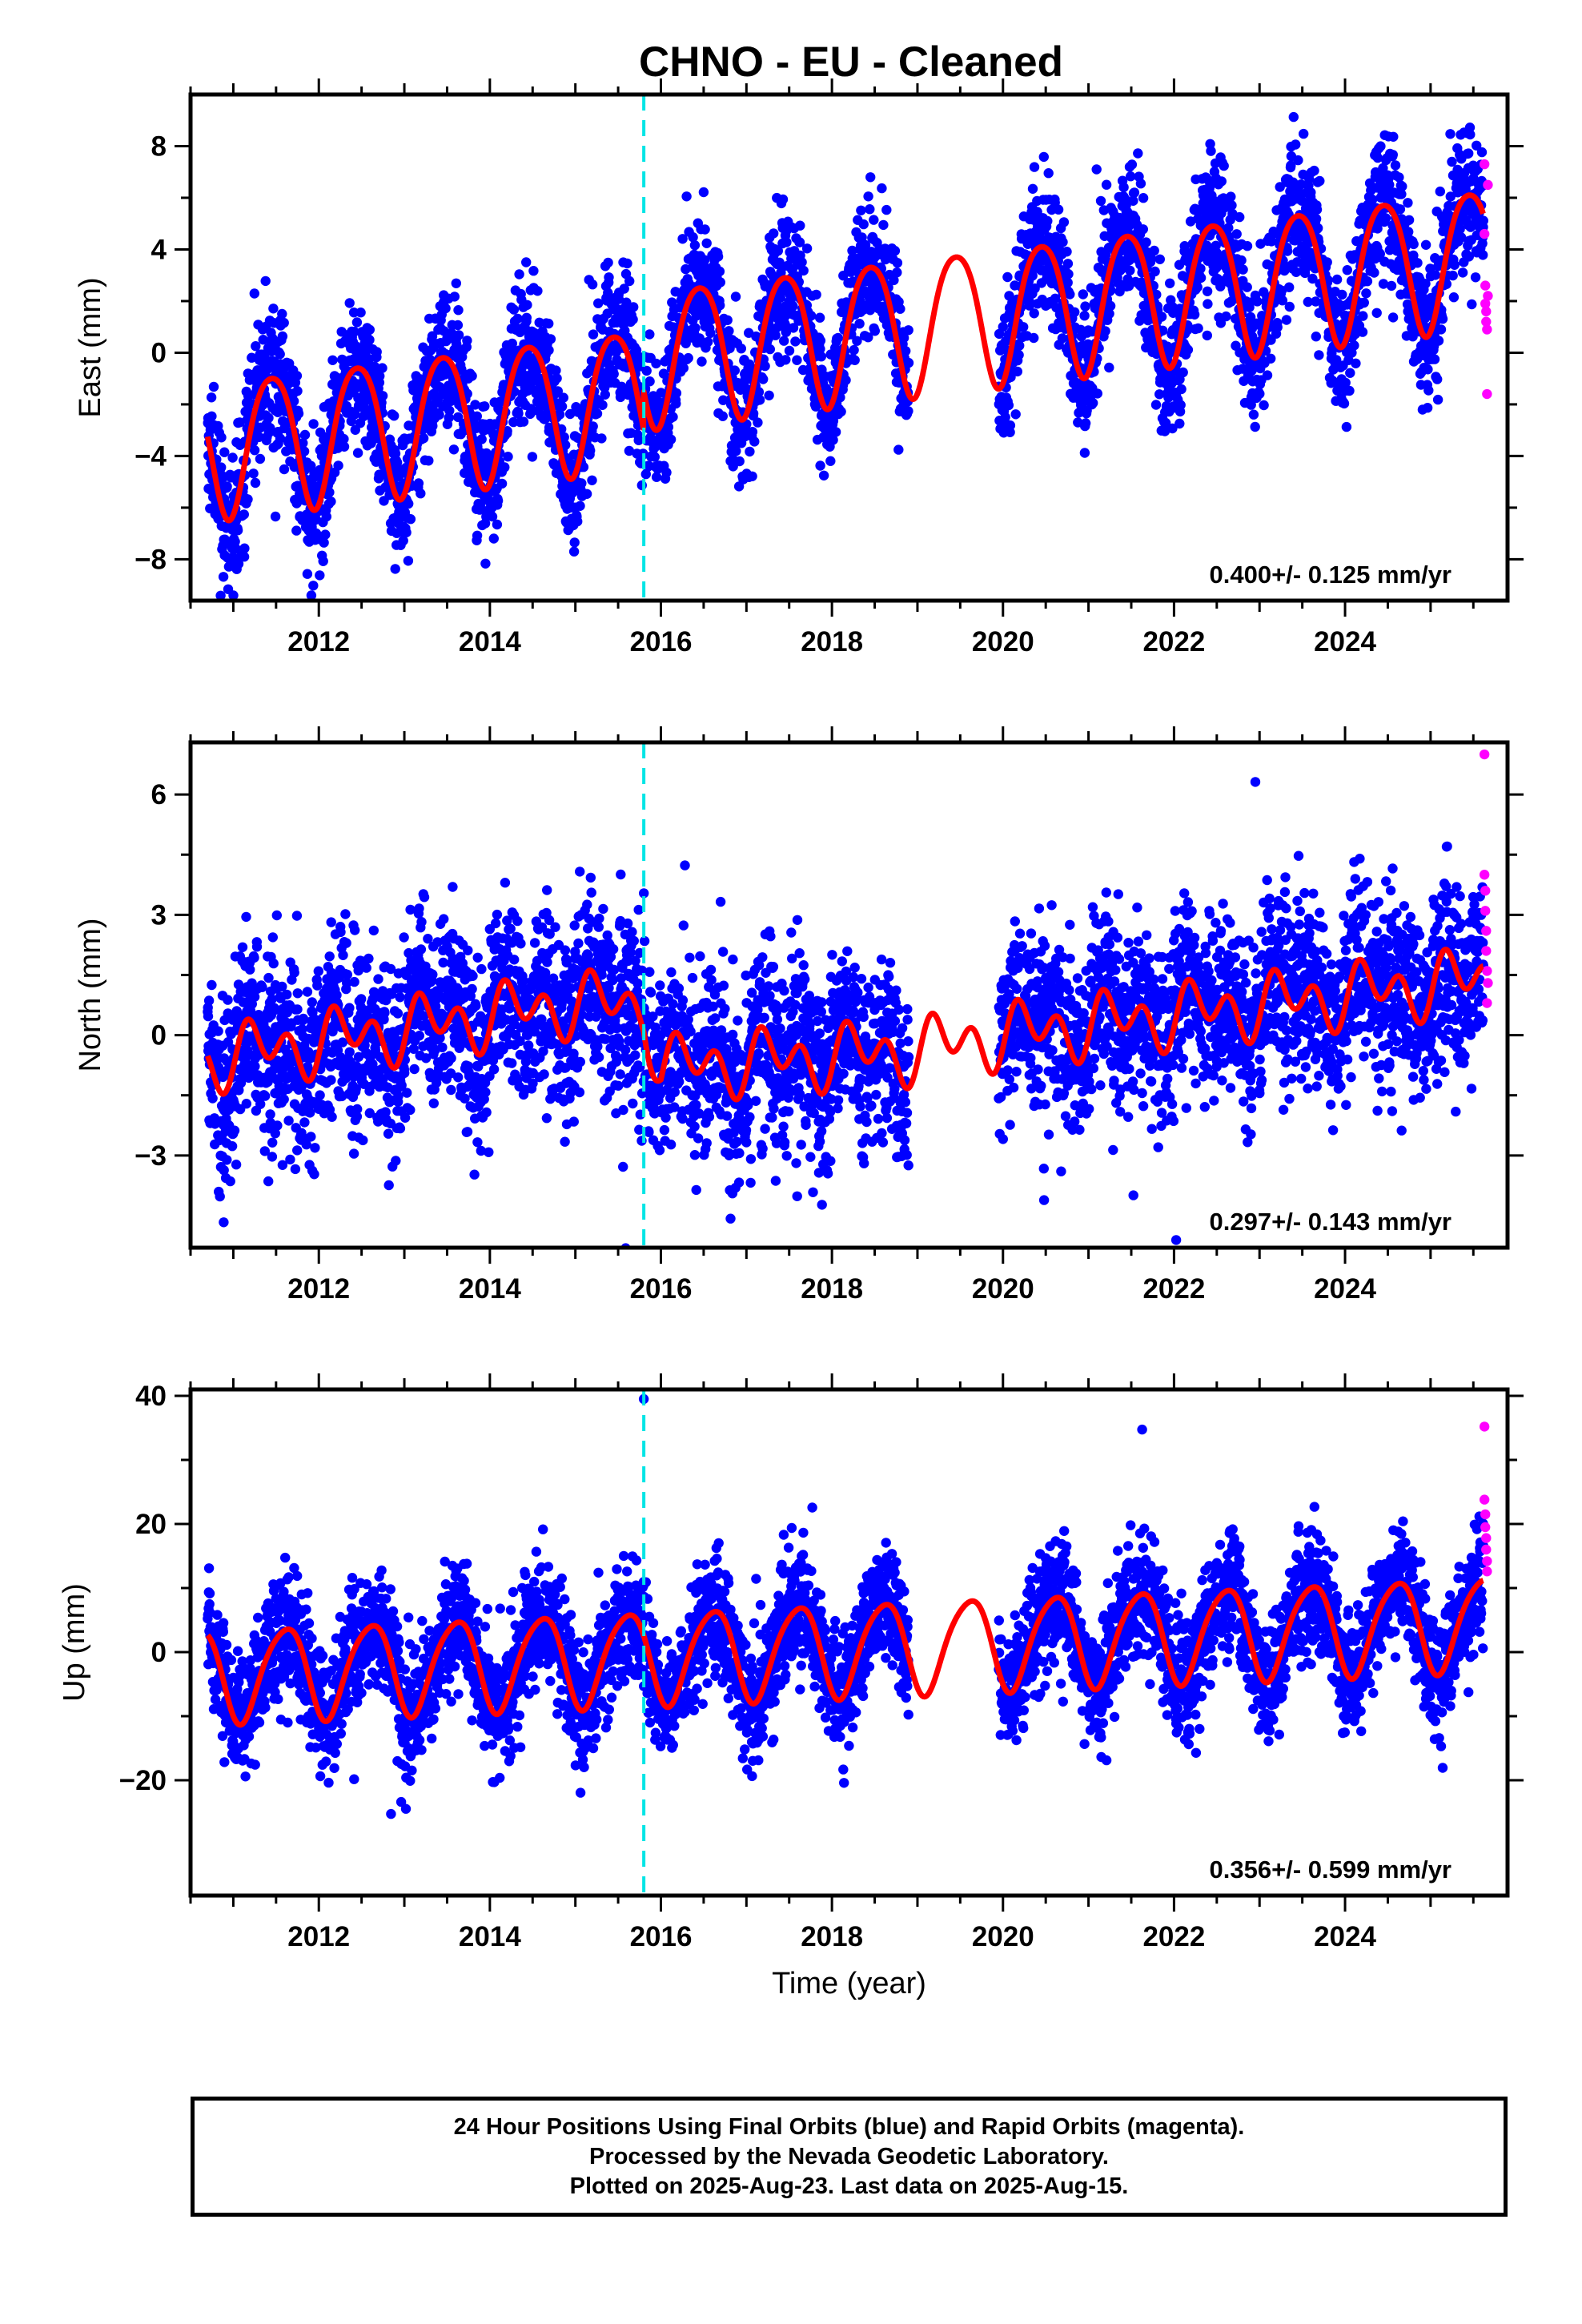 This screenshot has width=1582, height=2324. What do you see at coordinates (1331, 575) in the screenshot?
I see `velocity-annotation: 0.400+/- 0.125 mm/yr` at bounding box center [1331, 575].